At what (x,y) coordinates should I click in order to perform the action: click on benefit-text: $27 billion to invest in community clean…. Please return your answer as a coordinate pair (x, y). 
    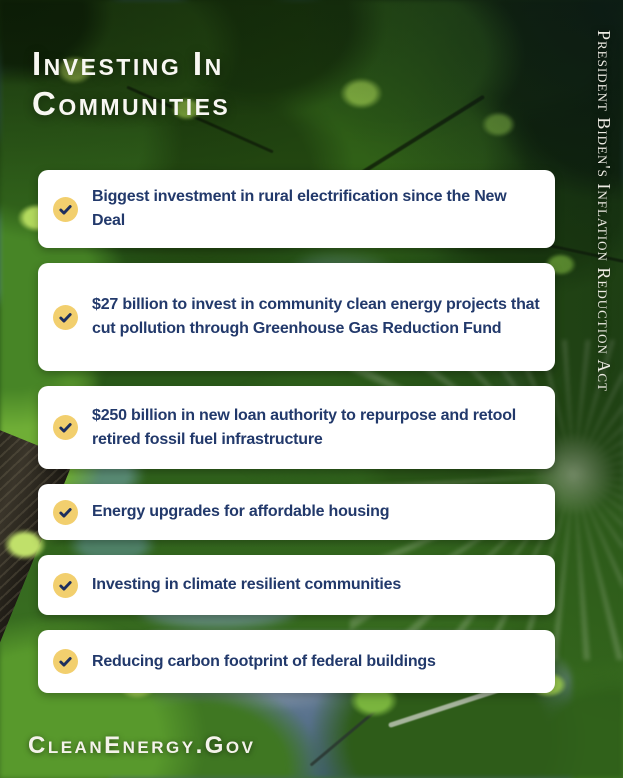
    Looking at the image, I should click on (316, 316).